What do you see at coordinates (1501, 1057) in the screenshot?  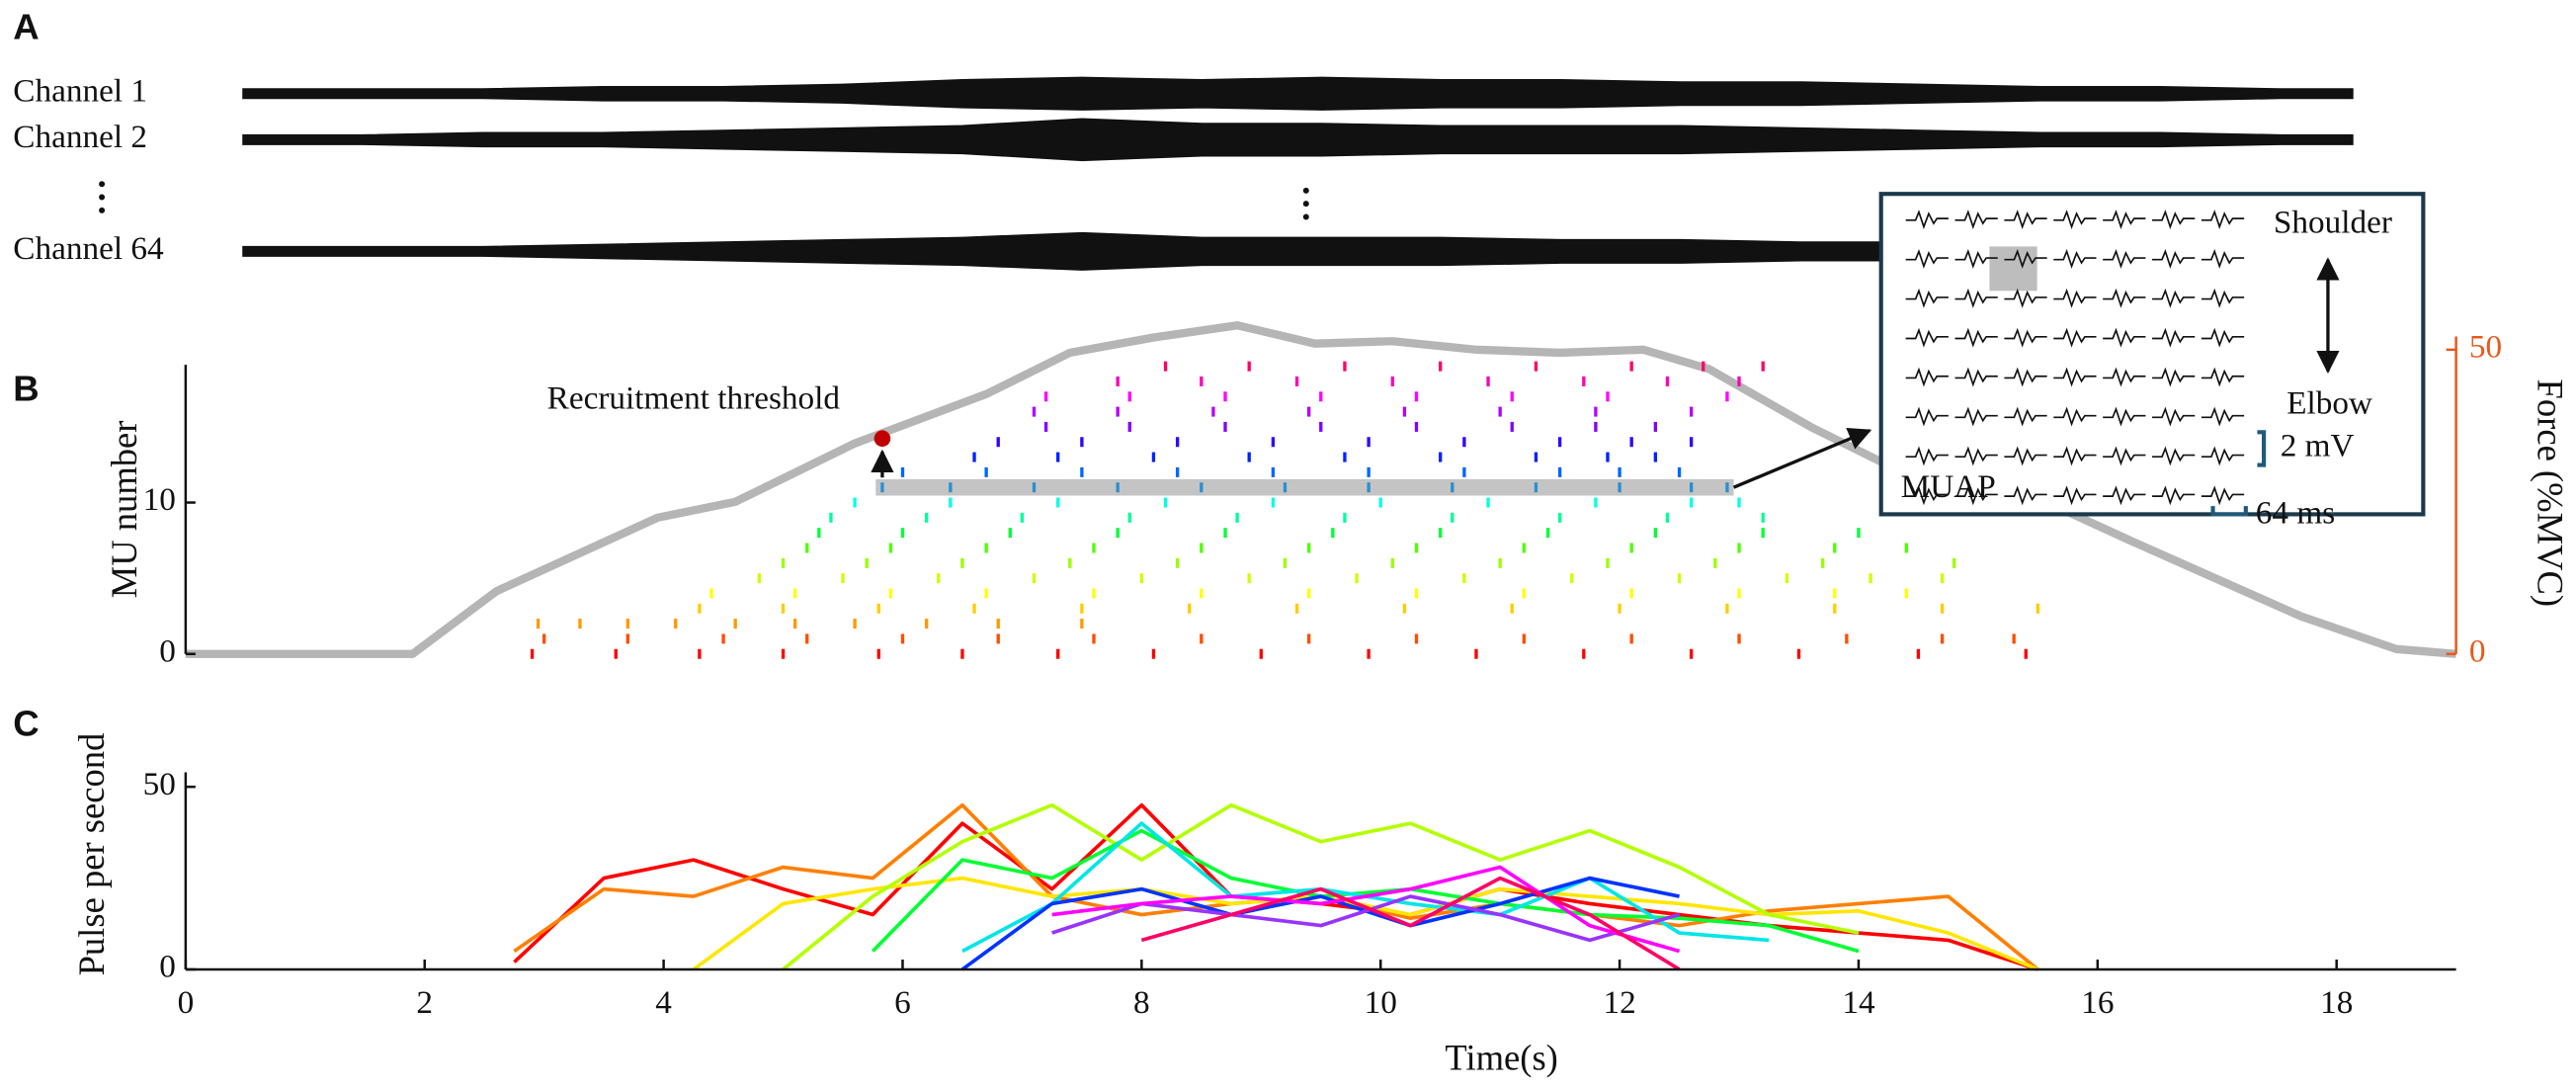 I see `x-axis-label: Time(s)` at bounding box center [1501, 1057].